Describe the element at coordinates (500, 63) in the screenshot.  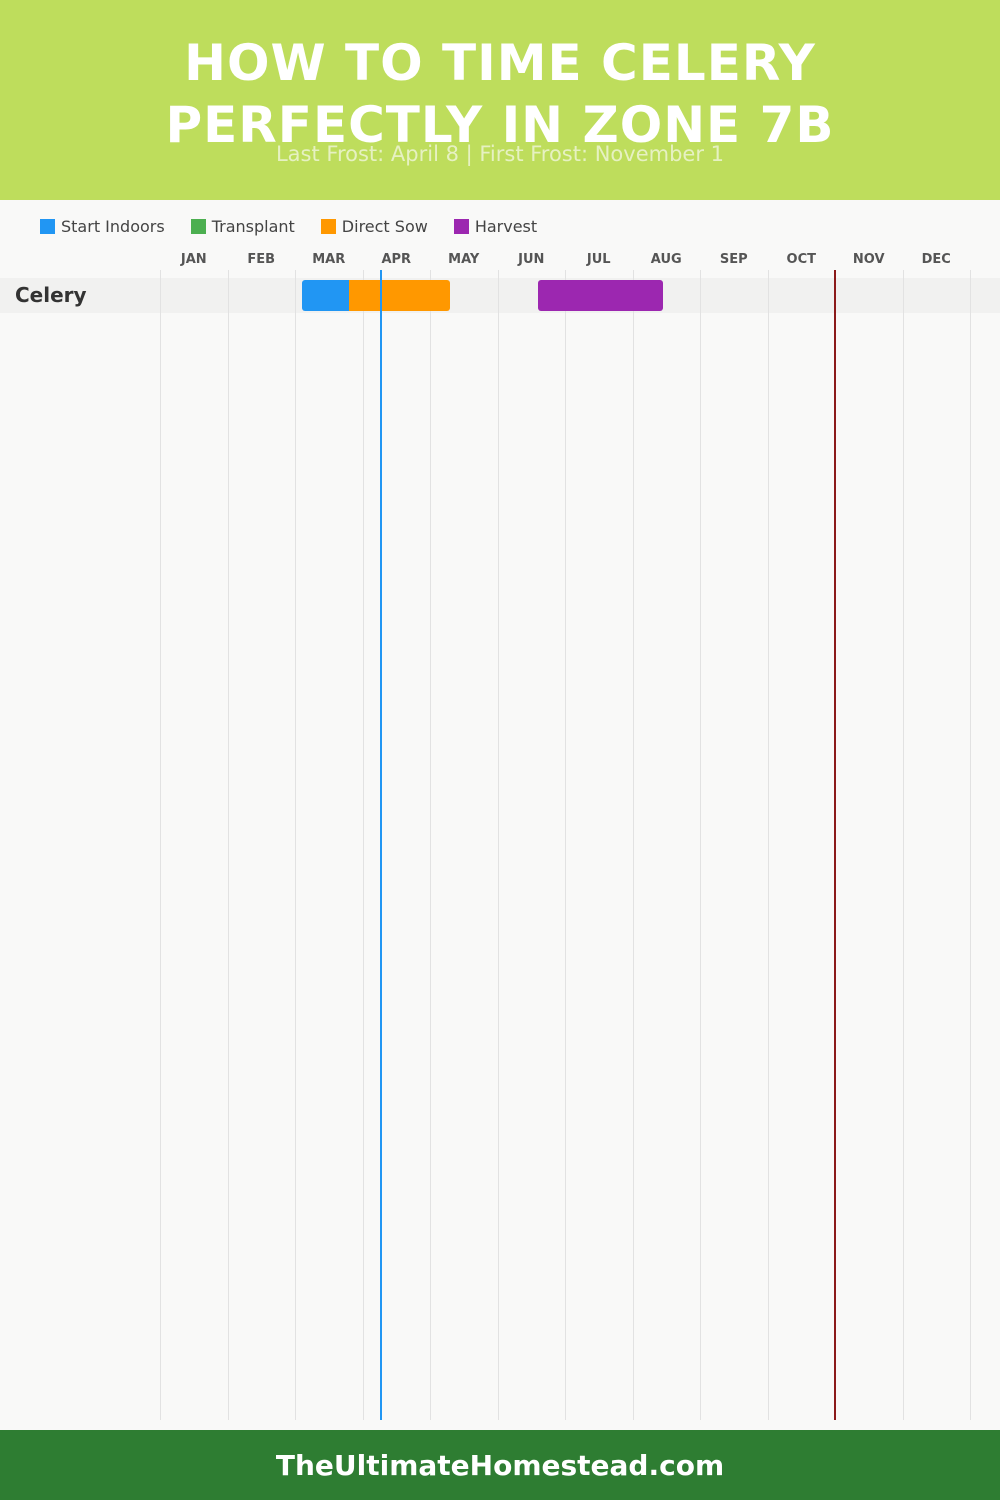
I see `page-title-line-1: HOW TO TIME CELERY` at that location.